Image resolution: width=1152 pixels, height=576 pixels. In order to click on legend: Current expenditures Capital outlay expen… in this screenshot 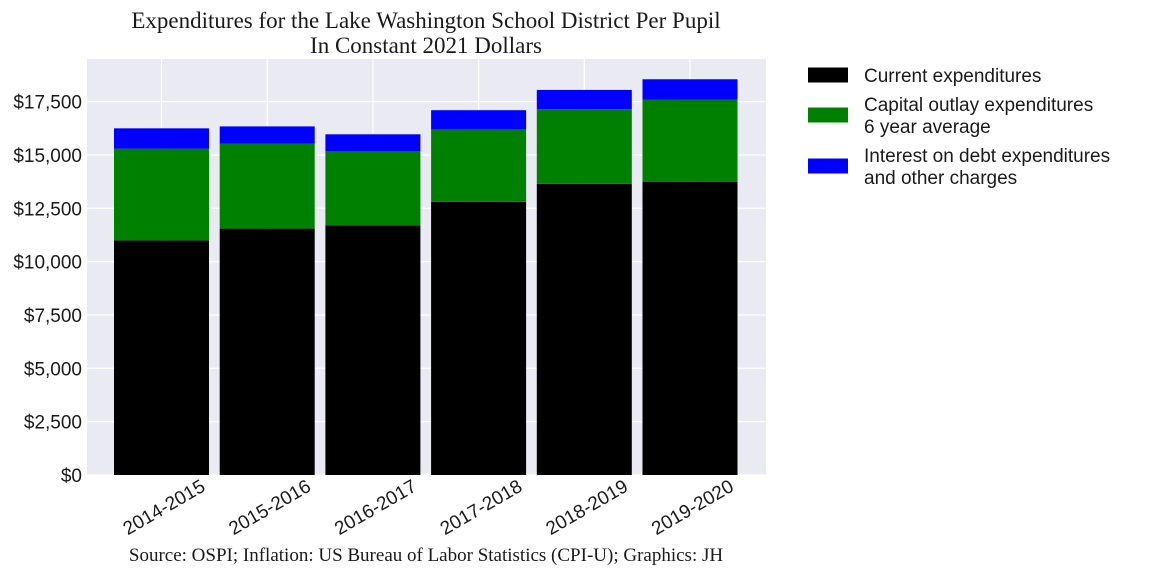, I will do `click(959, 127)`.